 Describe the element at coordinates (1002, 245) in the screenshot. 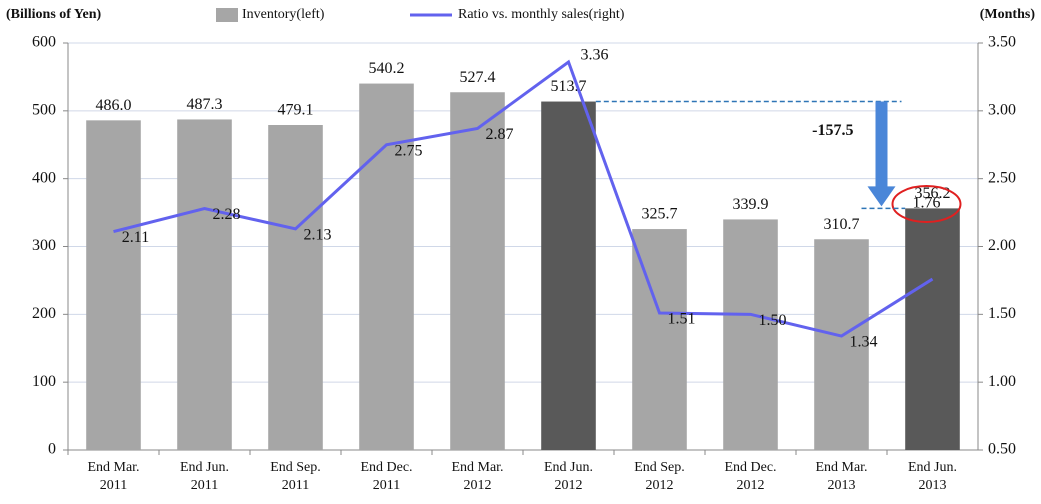

I see `y2-tick-label: 2.00` at that location.